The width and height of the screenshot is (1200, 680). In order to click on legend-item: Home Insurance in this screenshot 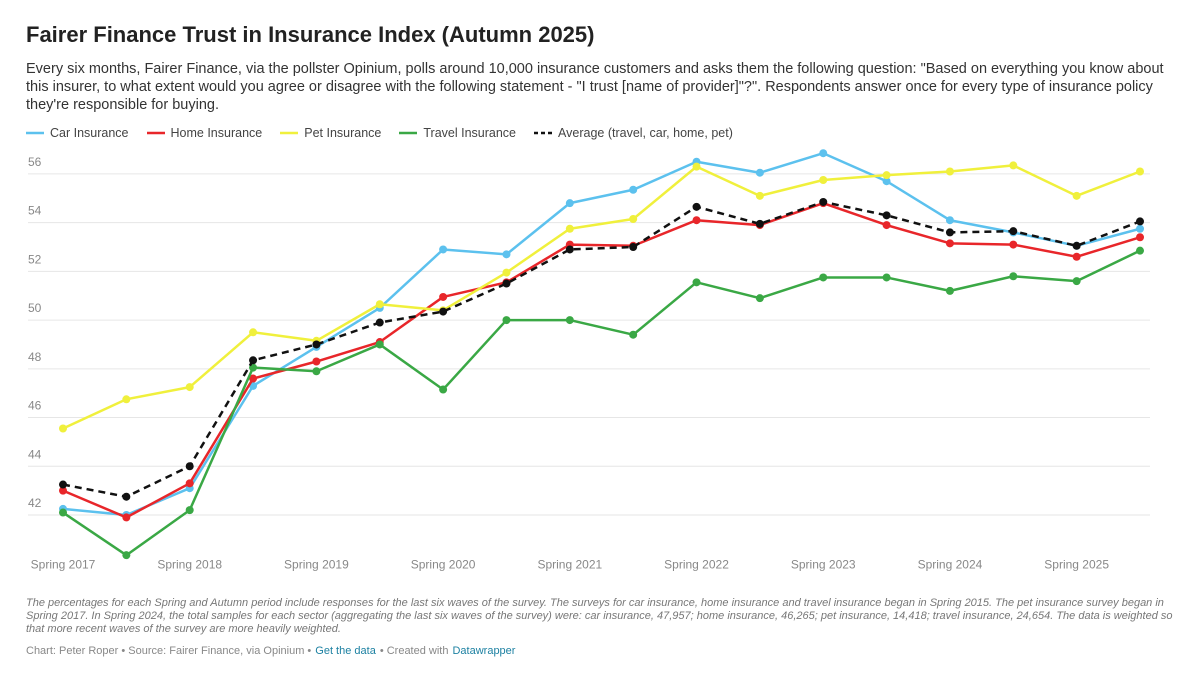, I will do `click(204, 133)`.